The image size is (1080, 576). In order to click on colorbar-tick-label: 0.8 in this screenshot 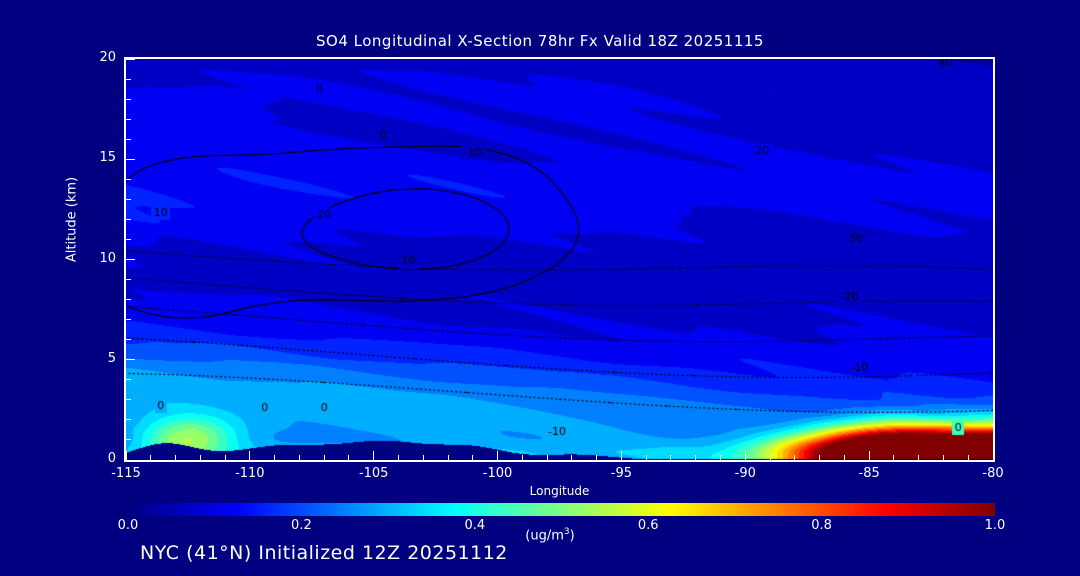, I will do `click(821, 525)`.